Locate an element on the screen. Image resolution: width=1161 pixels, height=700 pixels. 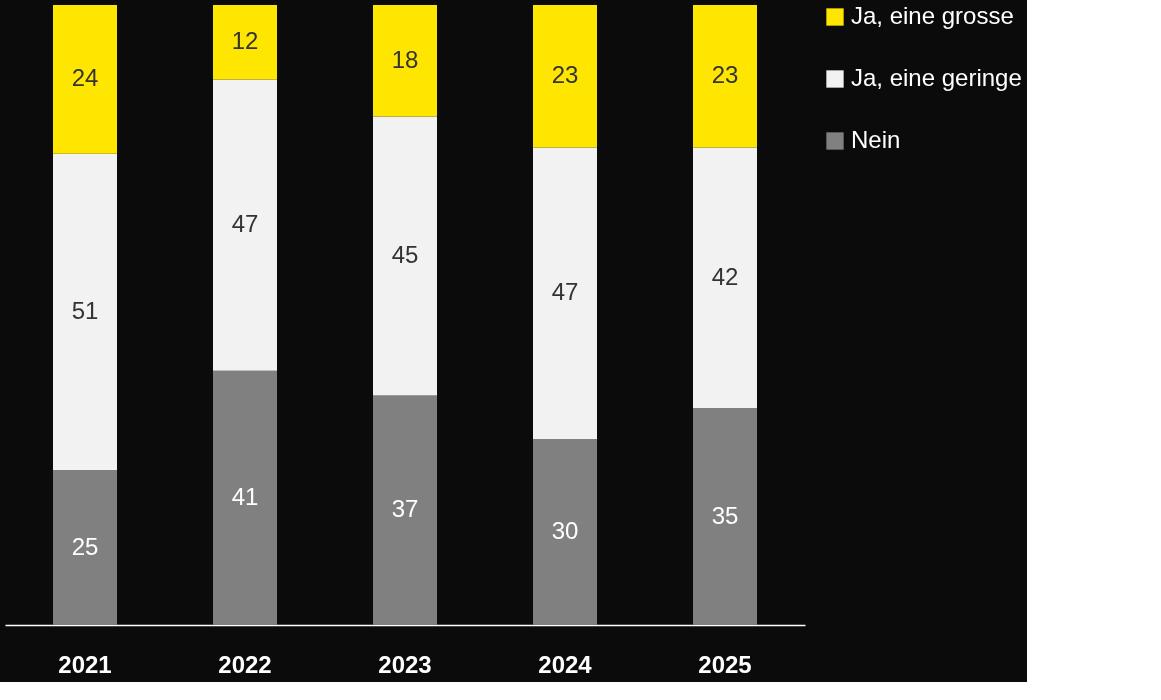
legend-label: Nein is located at coordinates (876, 139).